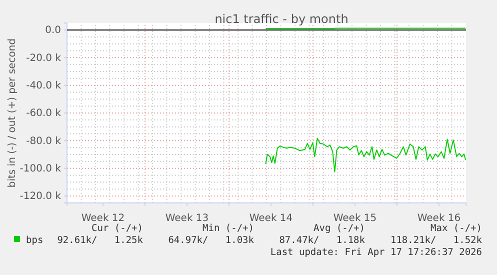 This screenshot has width=497, height=275. What do you see at coordinates (41, 169) in the screenshot?
I see `y-tick-label: -100.0 k` at bounding box center [41, 169].